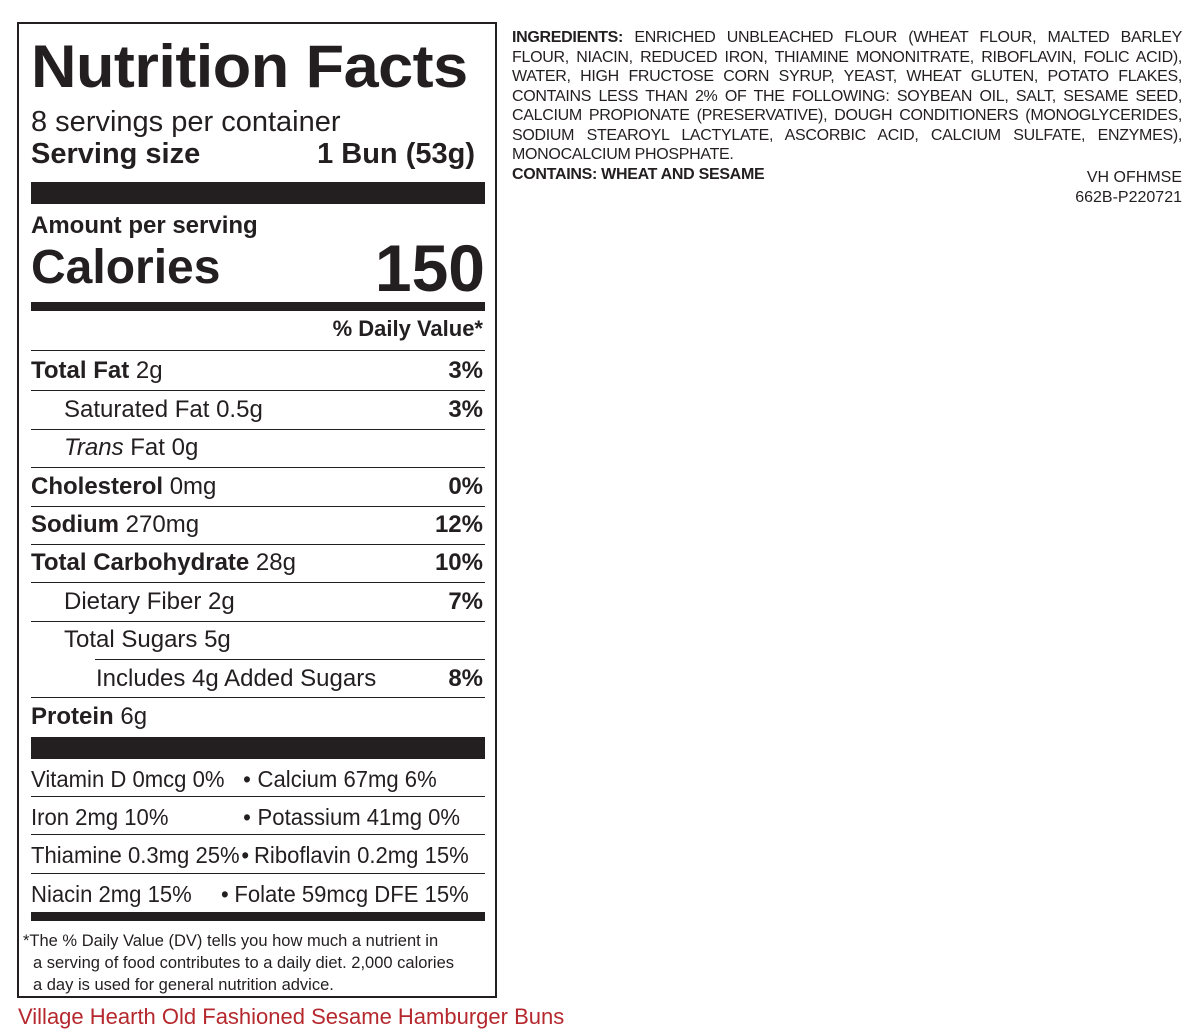  Describe the element at coordinates (465, 678) in the screenshot. I see `nutrient-percent: 8%` at that location.